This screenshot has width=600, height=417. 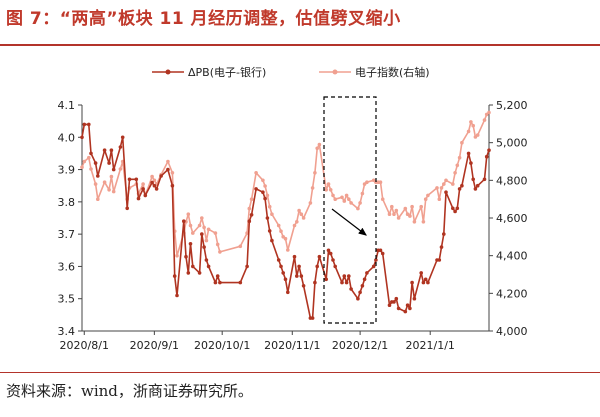 I want to click on source-rule, so click(x=300, y=372).